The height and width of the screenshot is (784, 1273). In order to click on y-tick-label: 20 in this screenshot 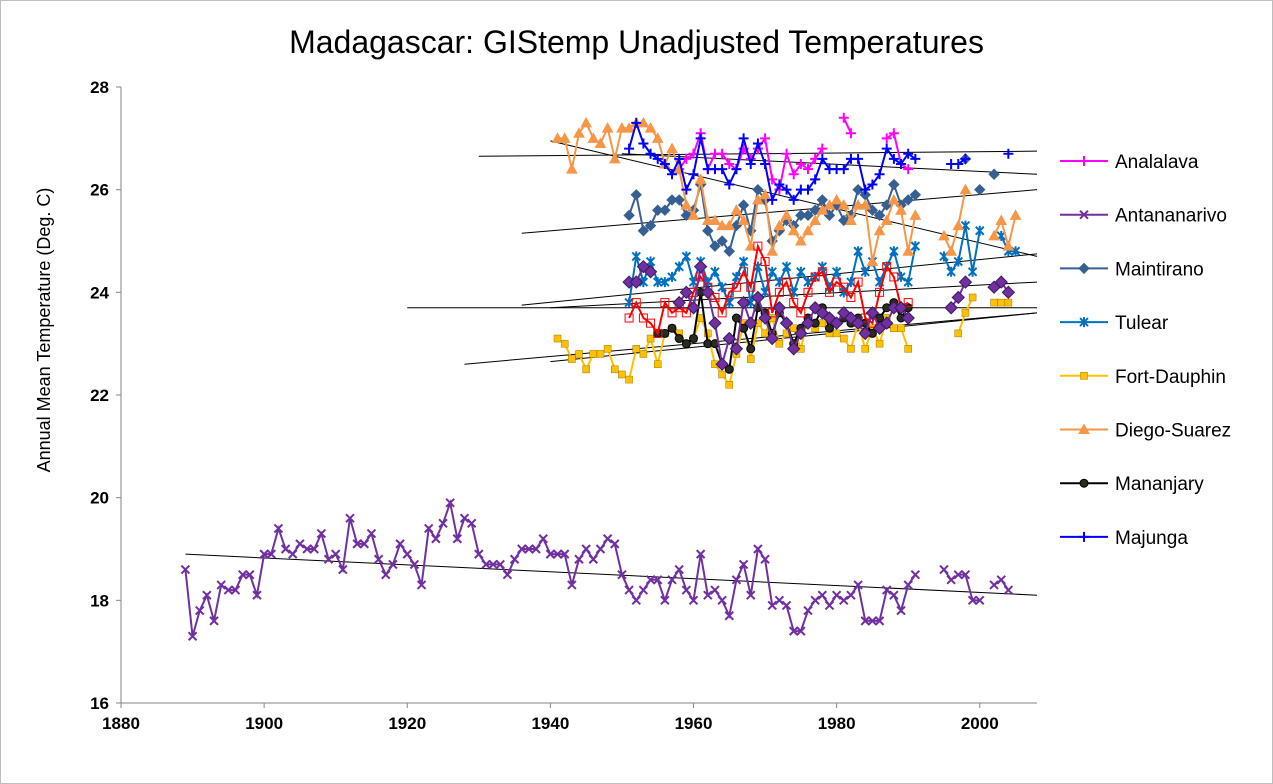, I will do `click(99, 498)`.